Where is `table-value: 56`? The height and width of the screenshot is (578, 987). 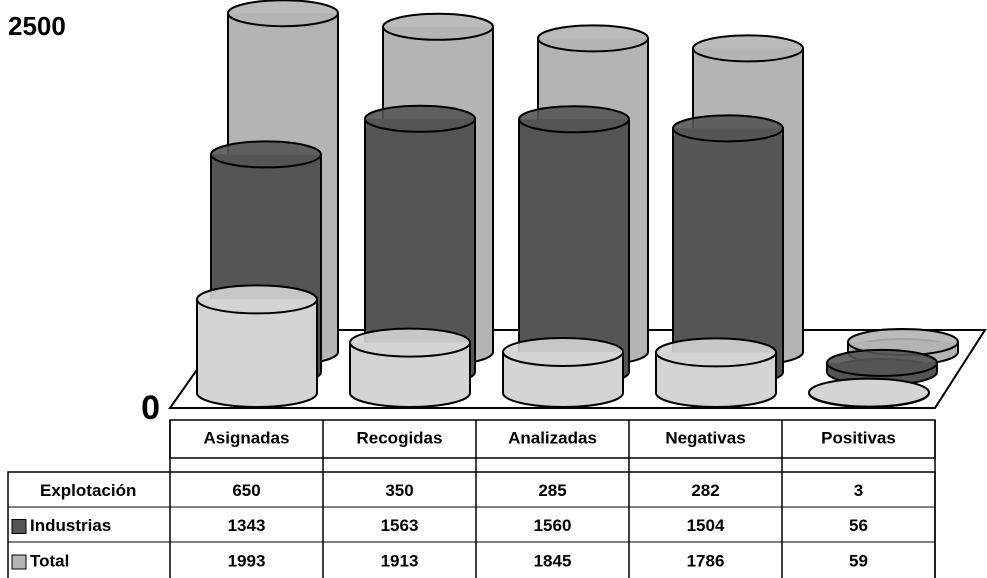 table-value: 56 is located at coordinates (858, 525).